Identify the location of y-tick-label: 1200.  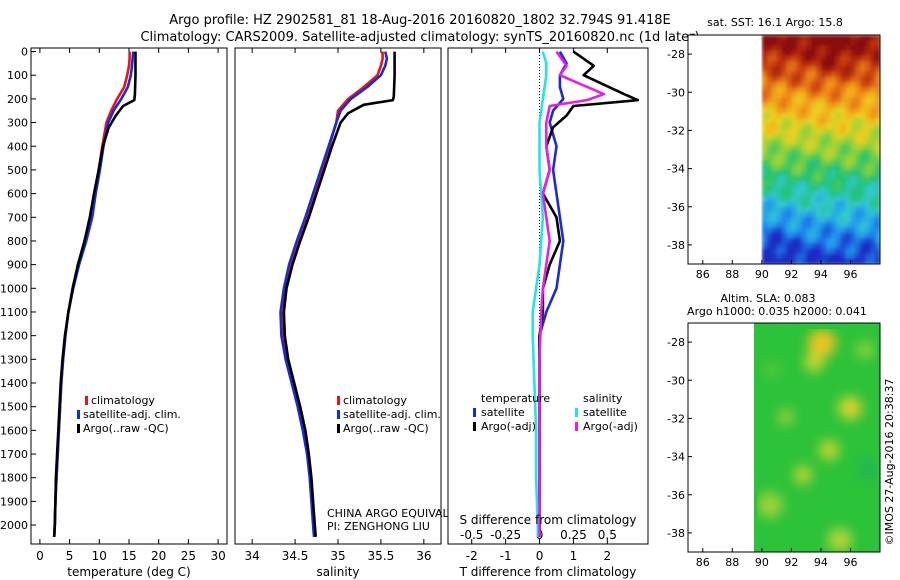
(14, 336).